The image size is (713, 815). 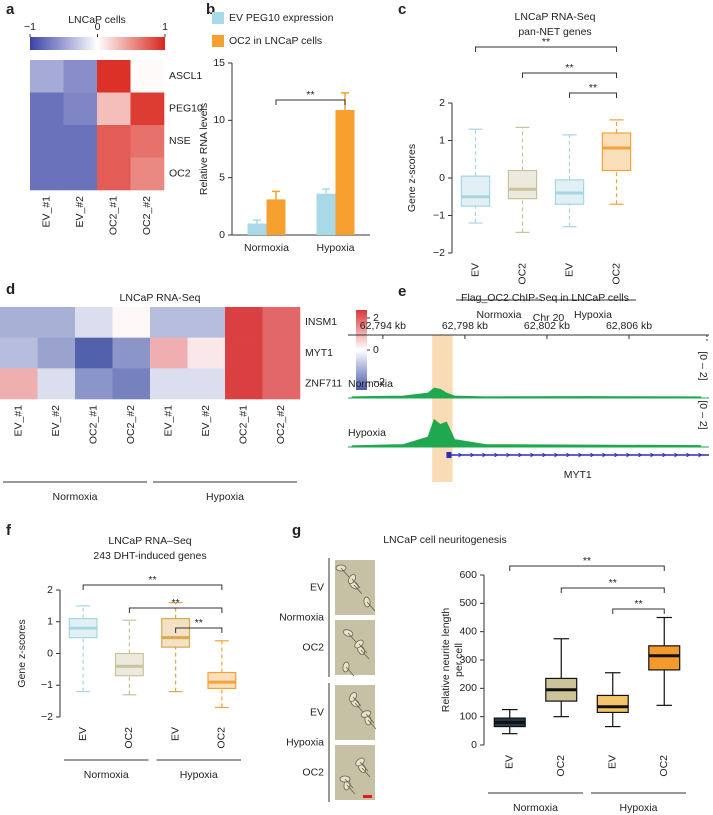 What do you see at coordinates (367, 796) in the screenshot?
I see `scale-bar` at bounding box center [367, 796].